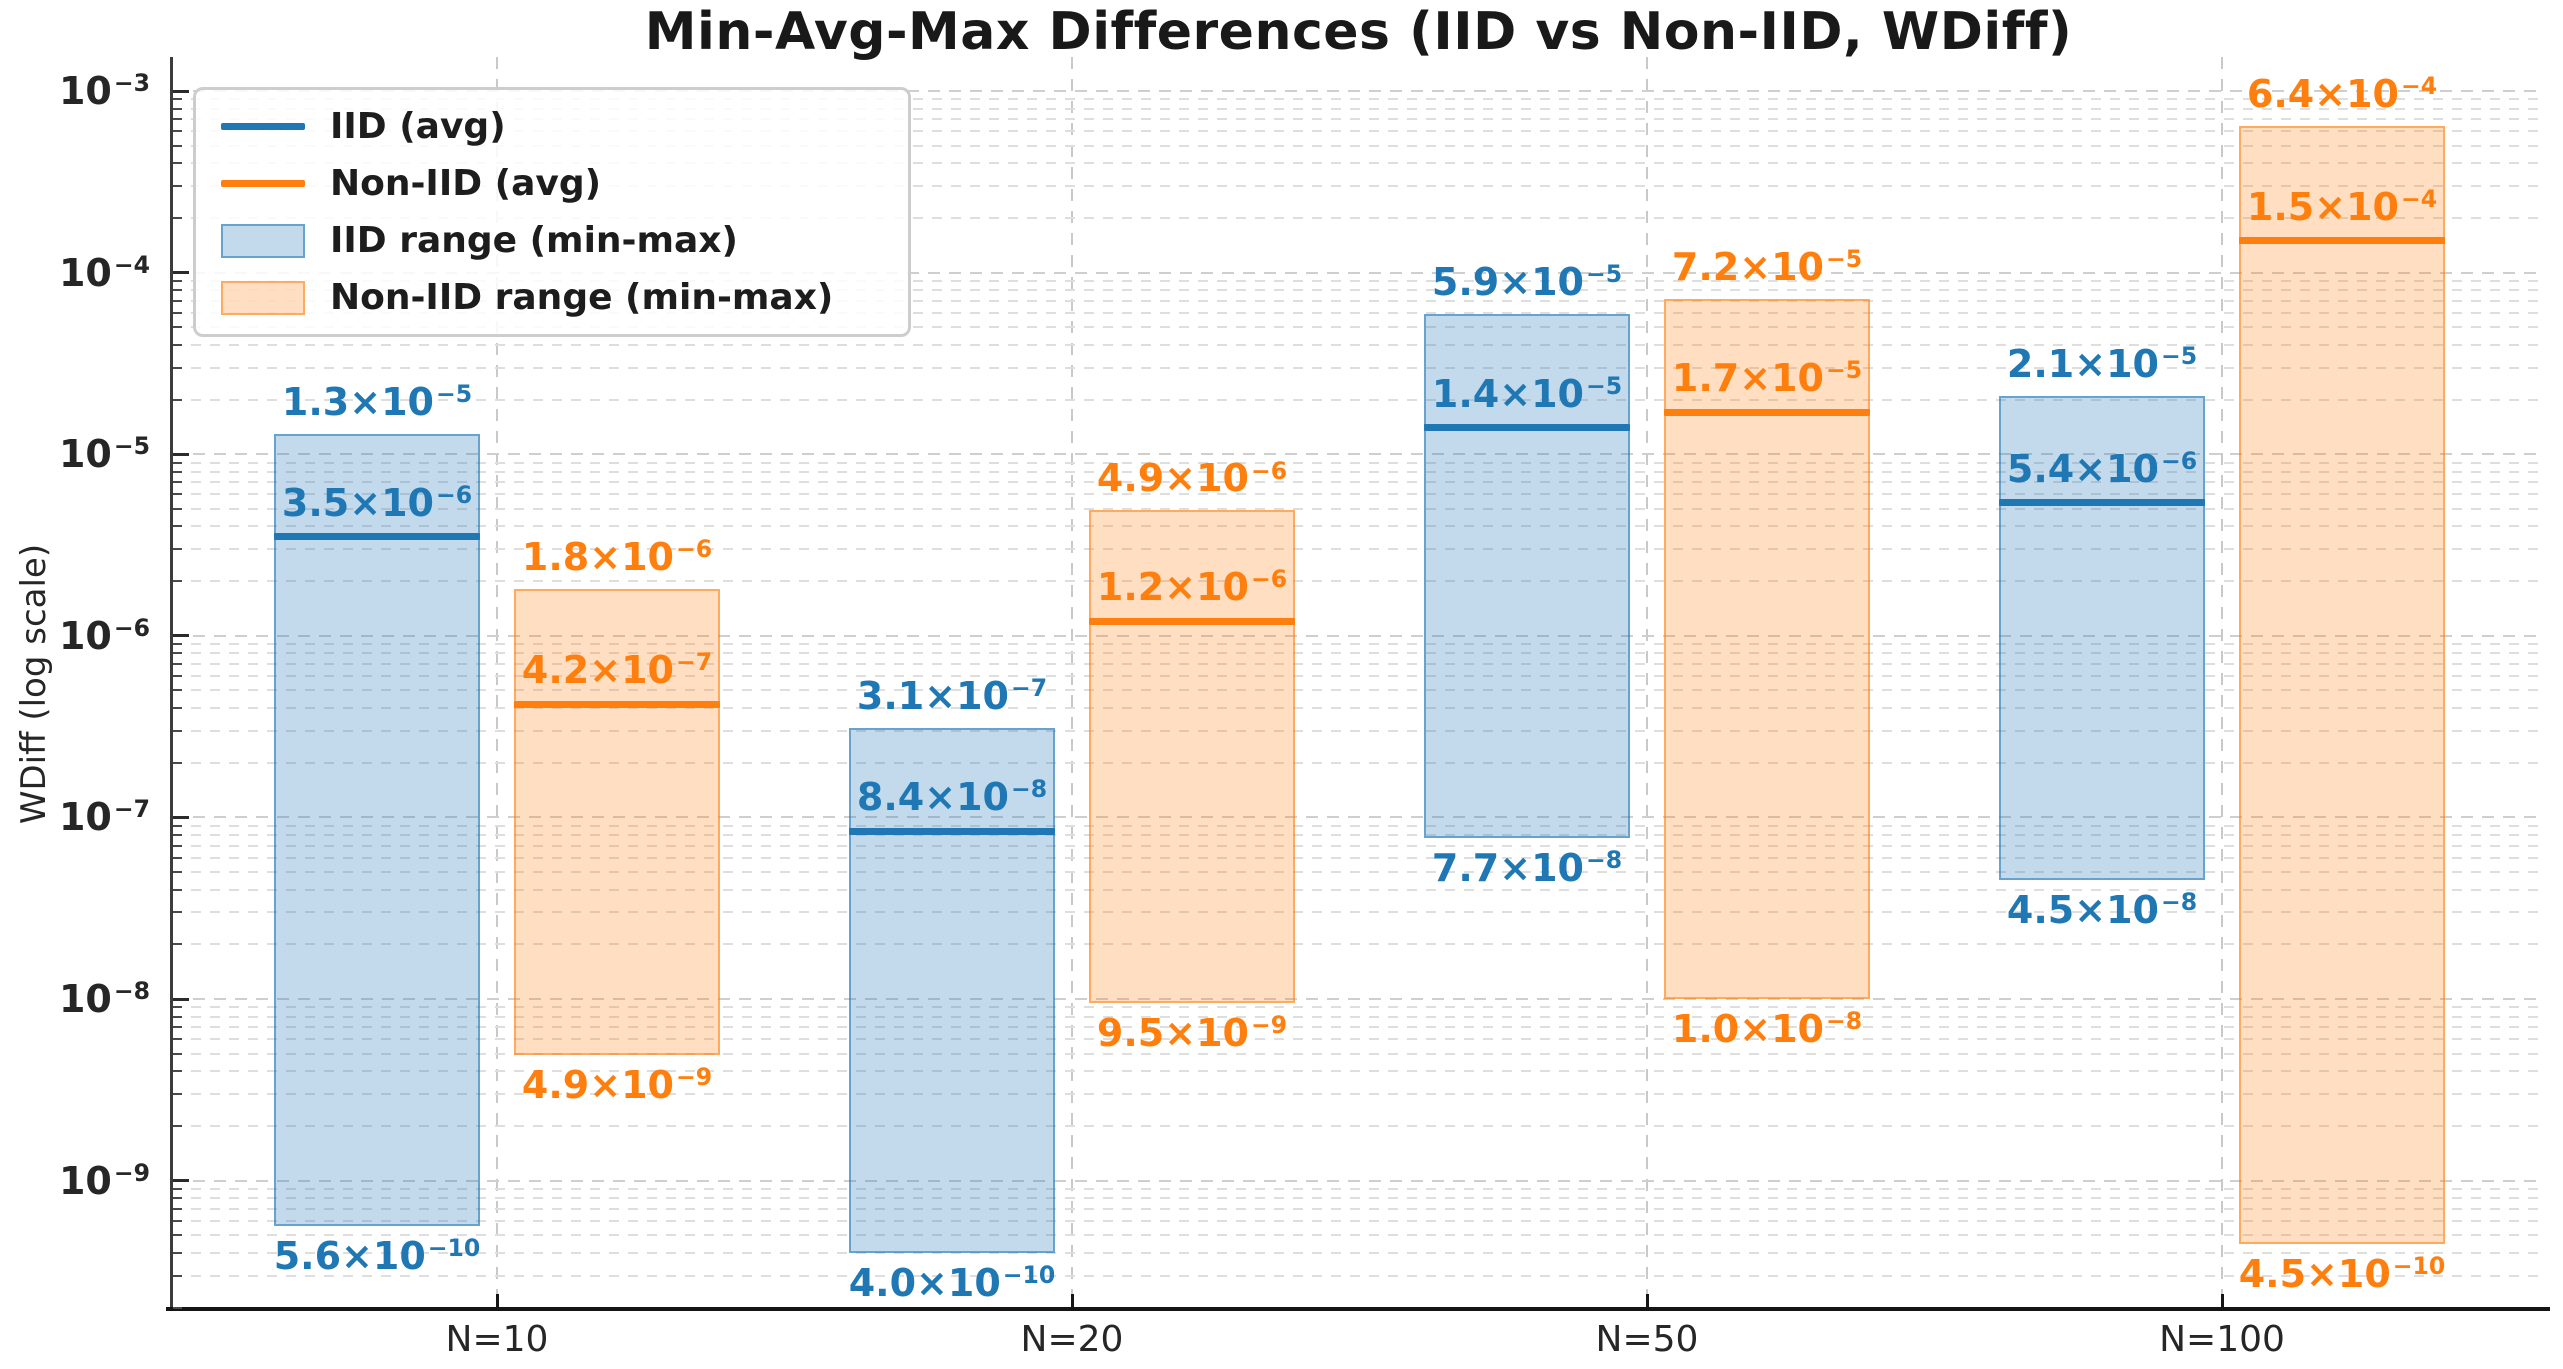 This screenshot has height=1369, width=2563. Describe the element at coordinates (2102, 363) in the screenshot. I see `value-label-max-iid-N=100: 2.1×10−5` at that location.